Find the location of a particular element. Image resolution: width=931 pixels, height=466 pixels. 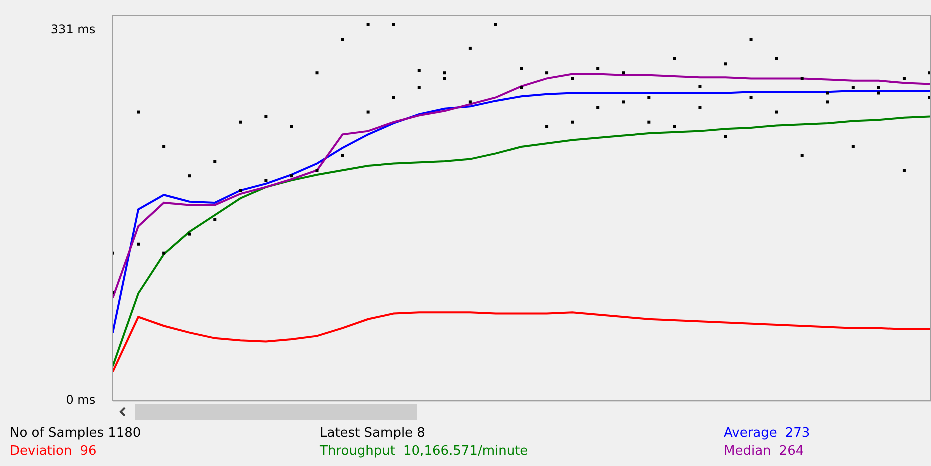

line-series is located at coordinates (521, 343).